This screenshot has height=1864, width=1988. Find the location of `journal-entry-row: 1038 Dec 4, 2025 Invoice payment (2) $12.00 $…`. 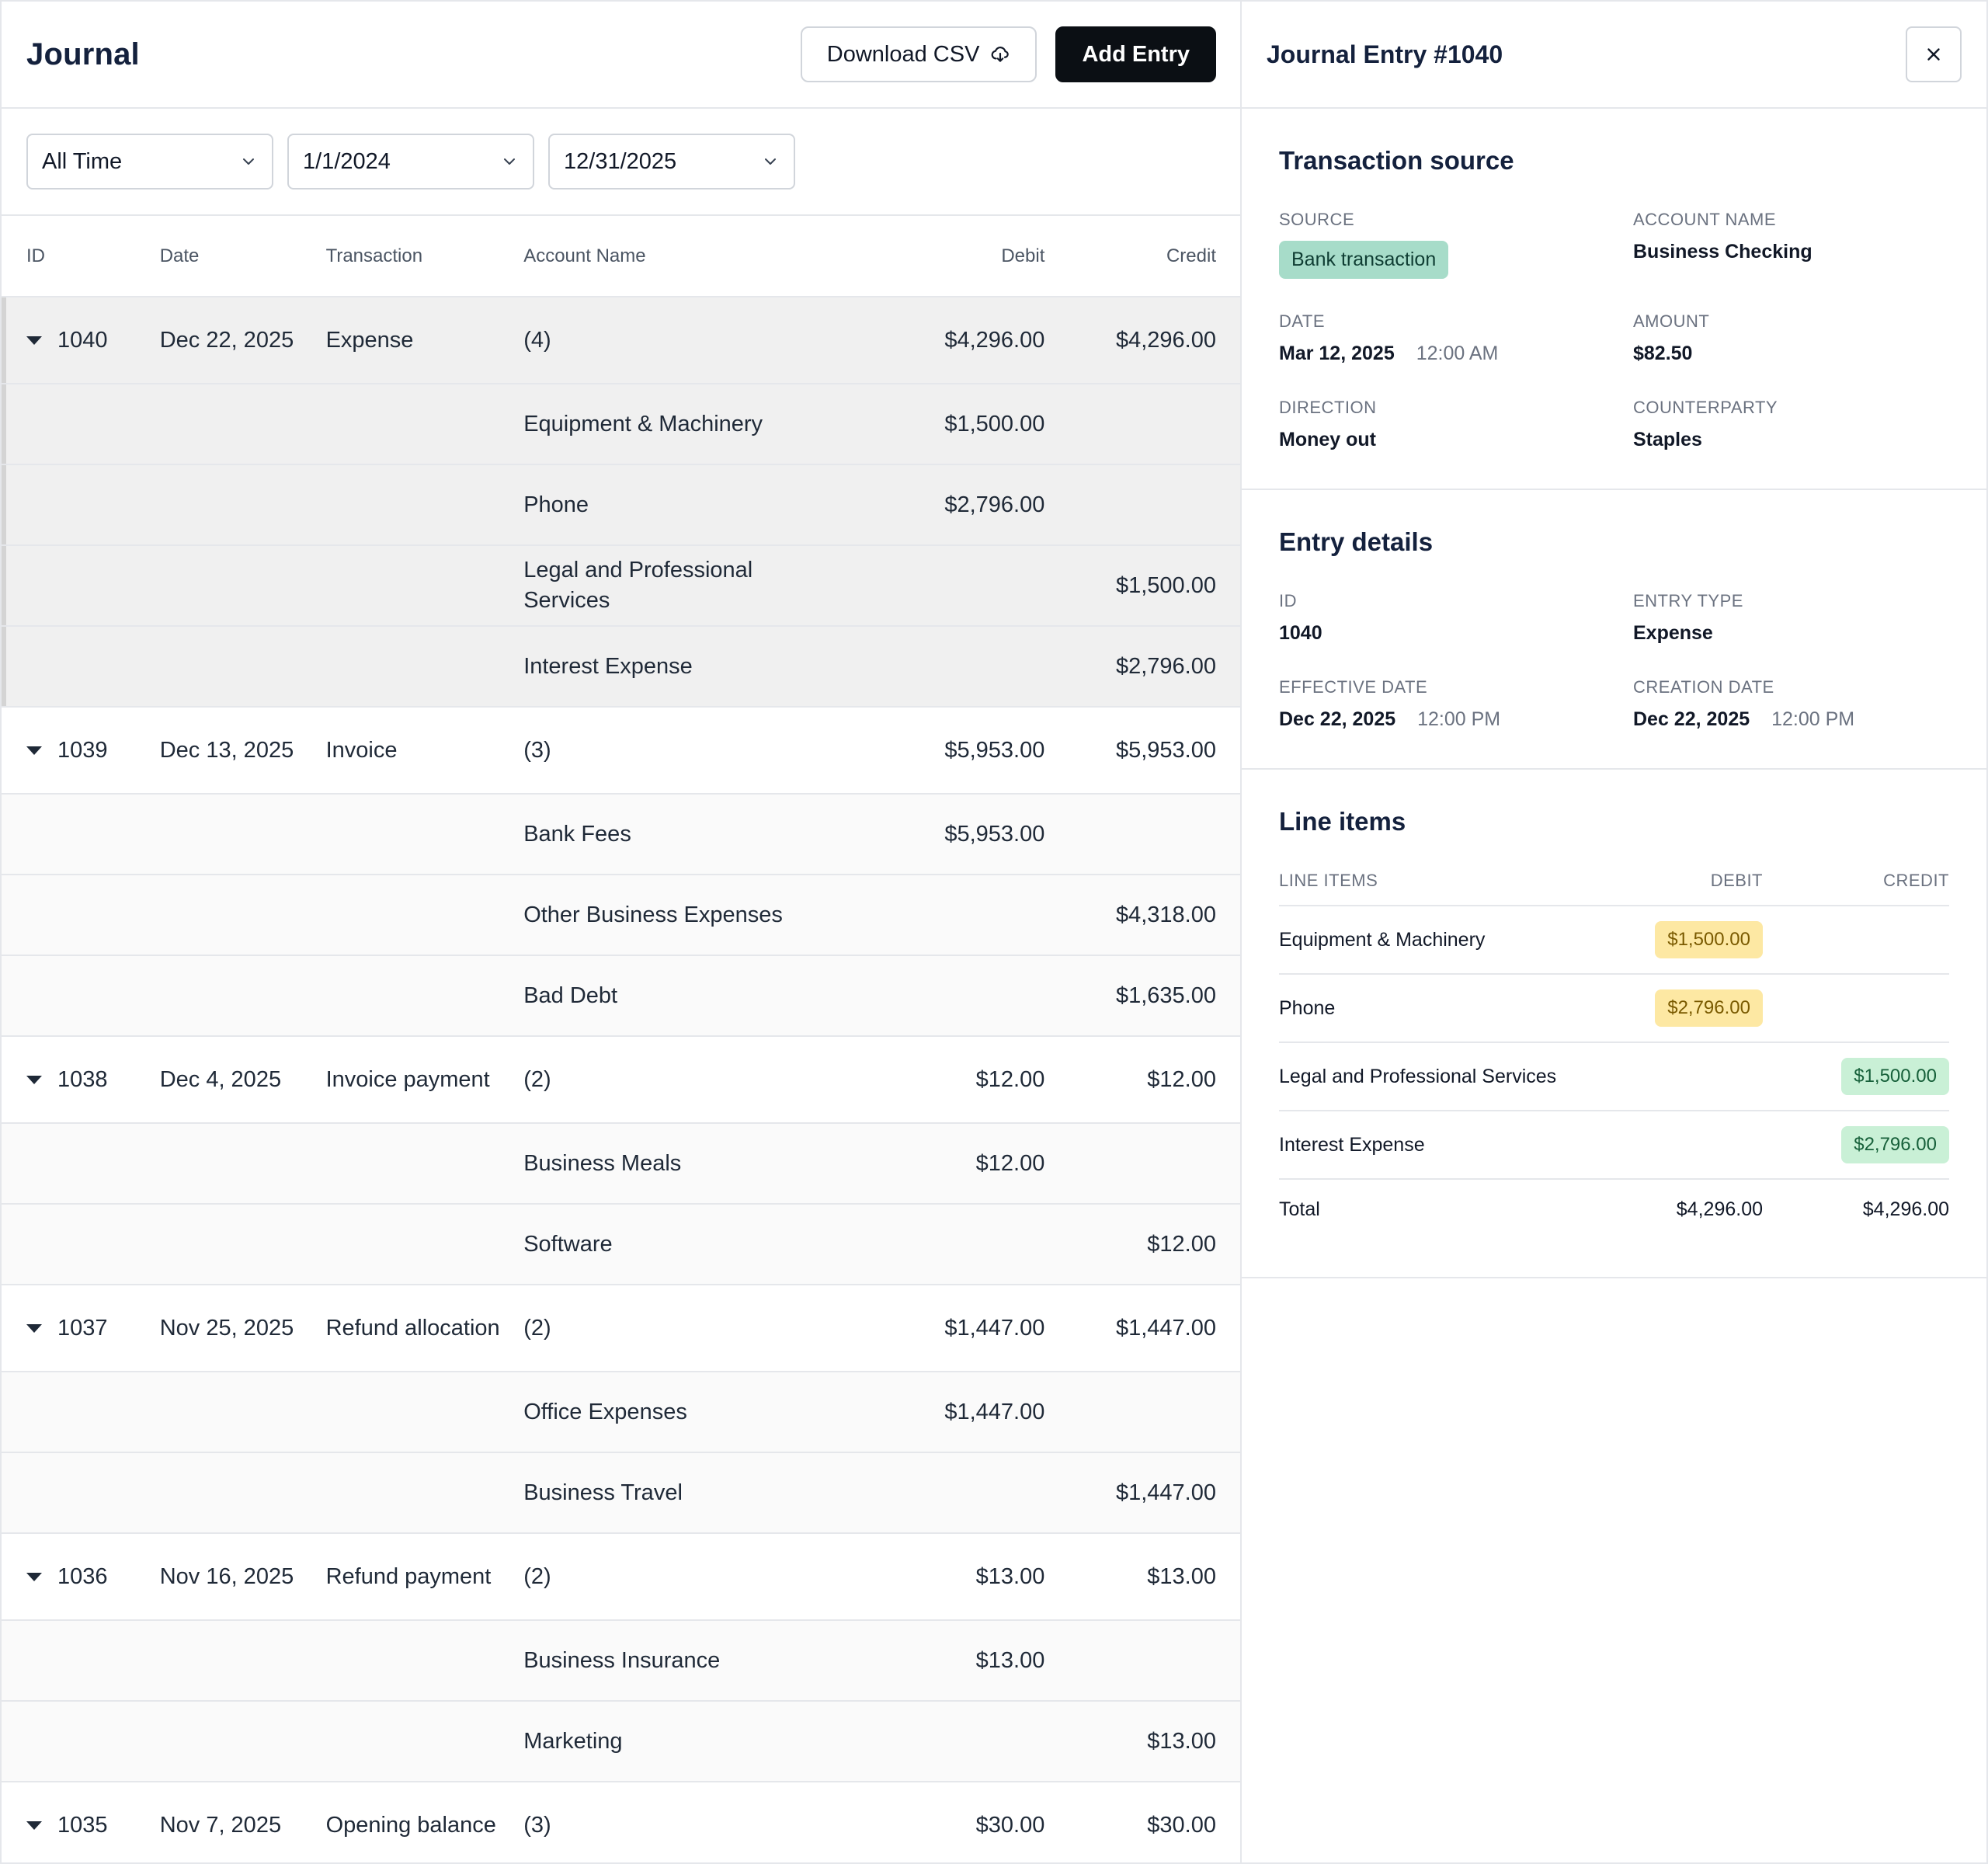

journal-entry-row: 1038 Dec 4, 2025 Invoice payment (2) $12.00 $… is located at coordinates (622, 1080).